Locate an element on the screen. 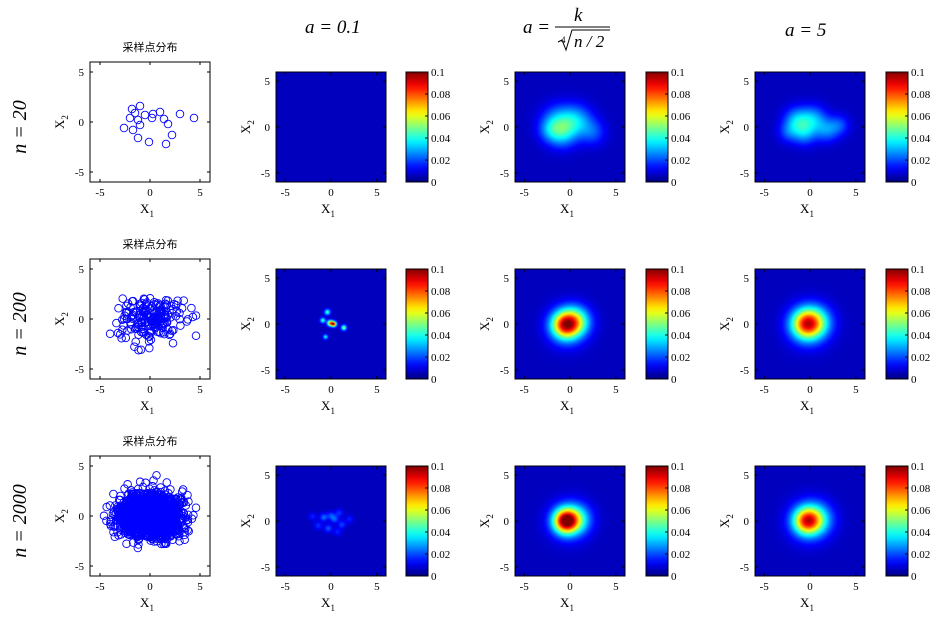 The width and height of the screenshot is (947, 631). colorbar-tick-label: 0.08 is located at coordinates (681, 95).